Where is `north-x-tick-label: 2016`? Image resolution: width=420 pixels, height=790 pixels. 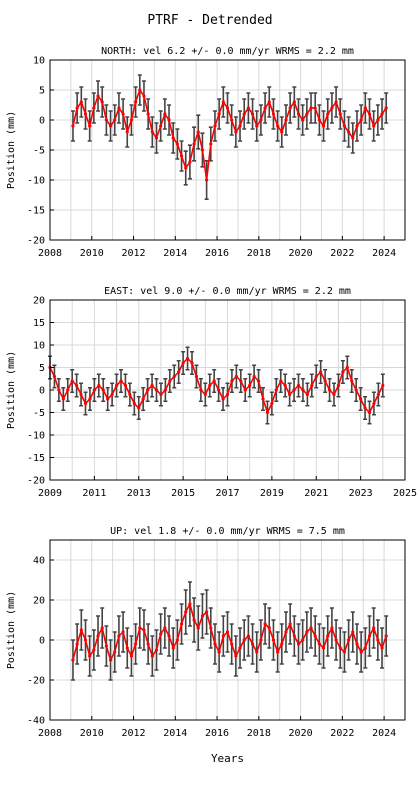
north-x-tick-label: 2016 is located at coordinates (217, 253).